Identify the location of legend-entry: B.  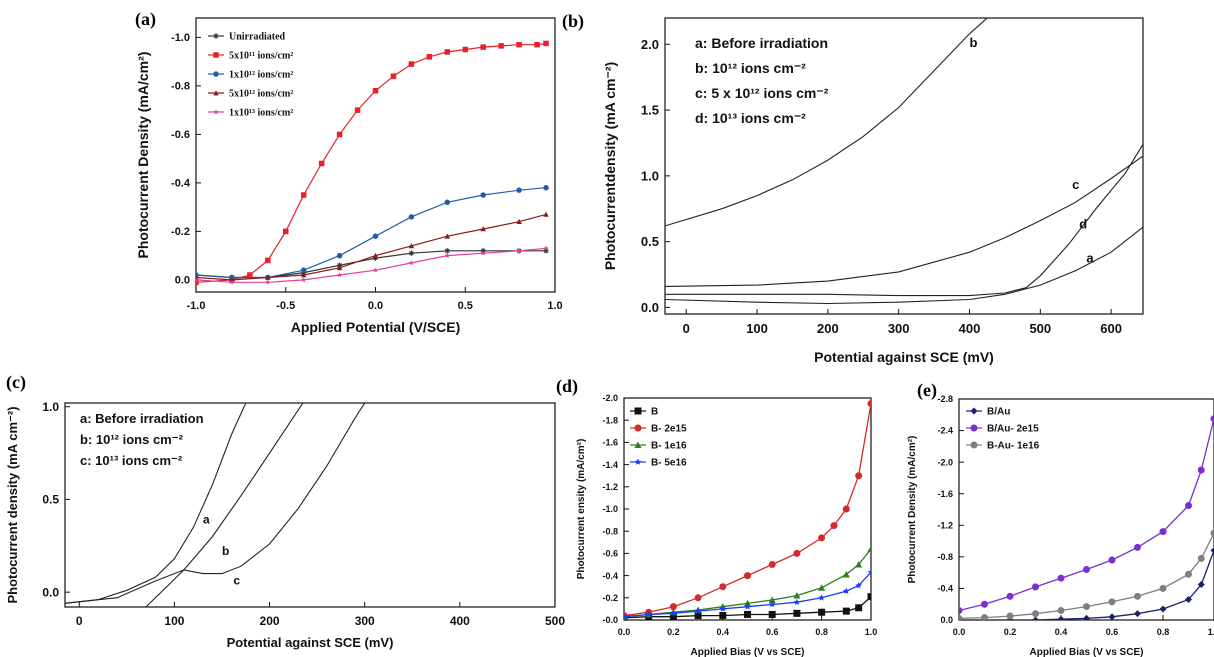
(654, 412).